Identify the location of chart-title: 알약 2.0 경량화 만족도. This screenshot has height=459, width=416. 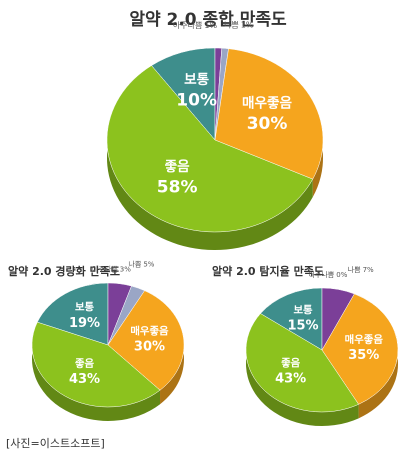
(64, 271).